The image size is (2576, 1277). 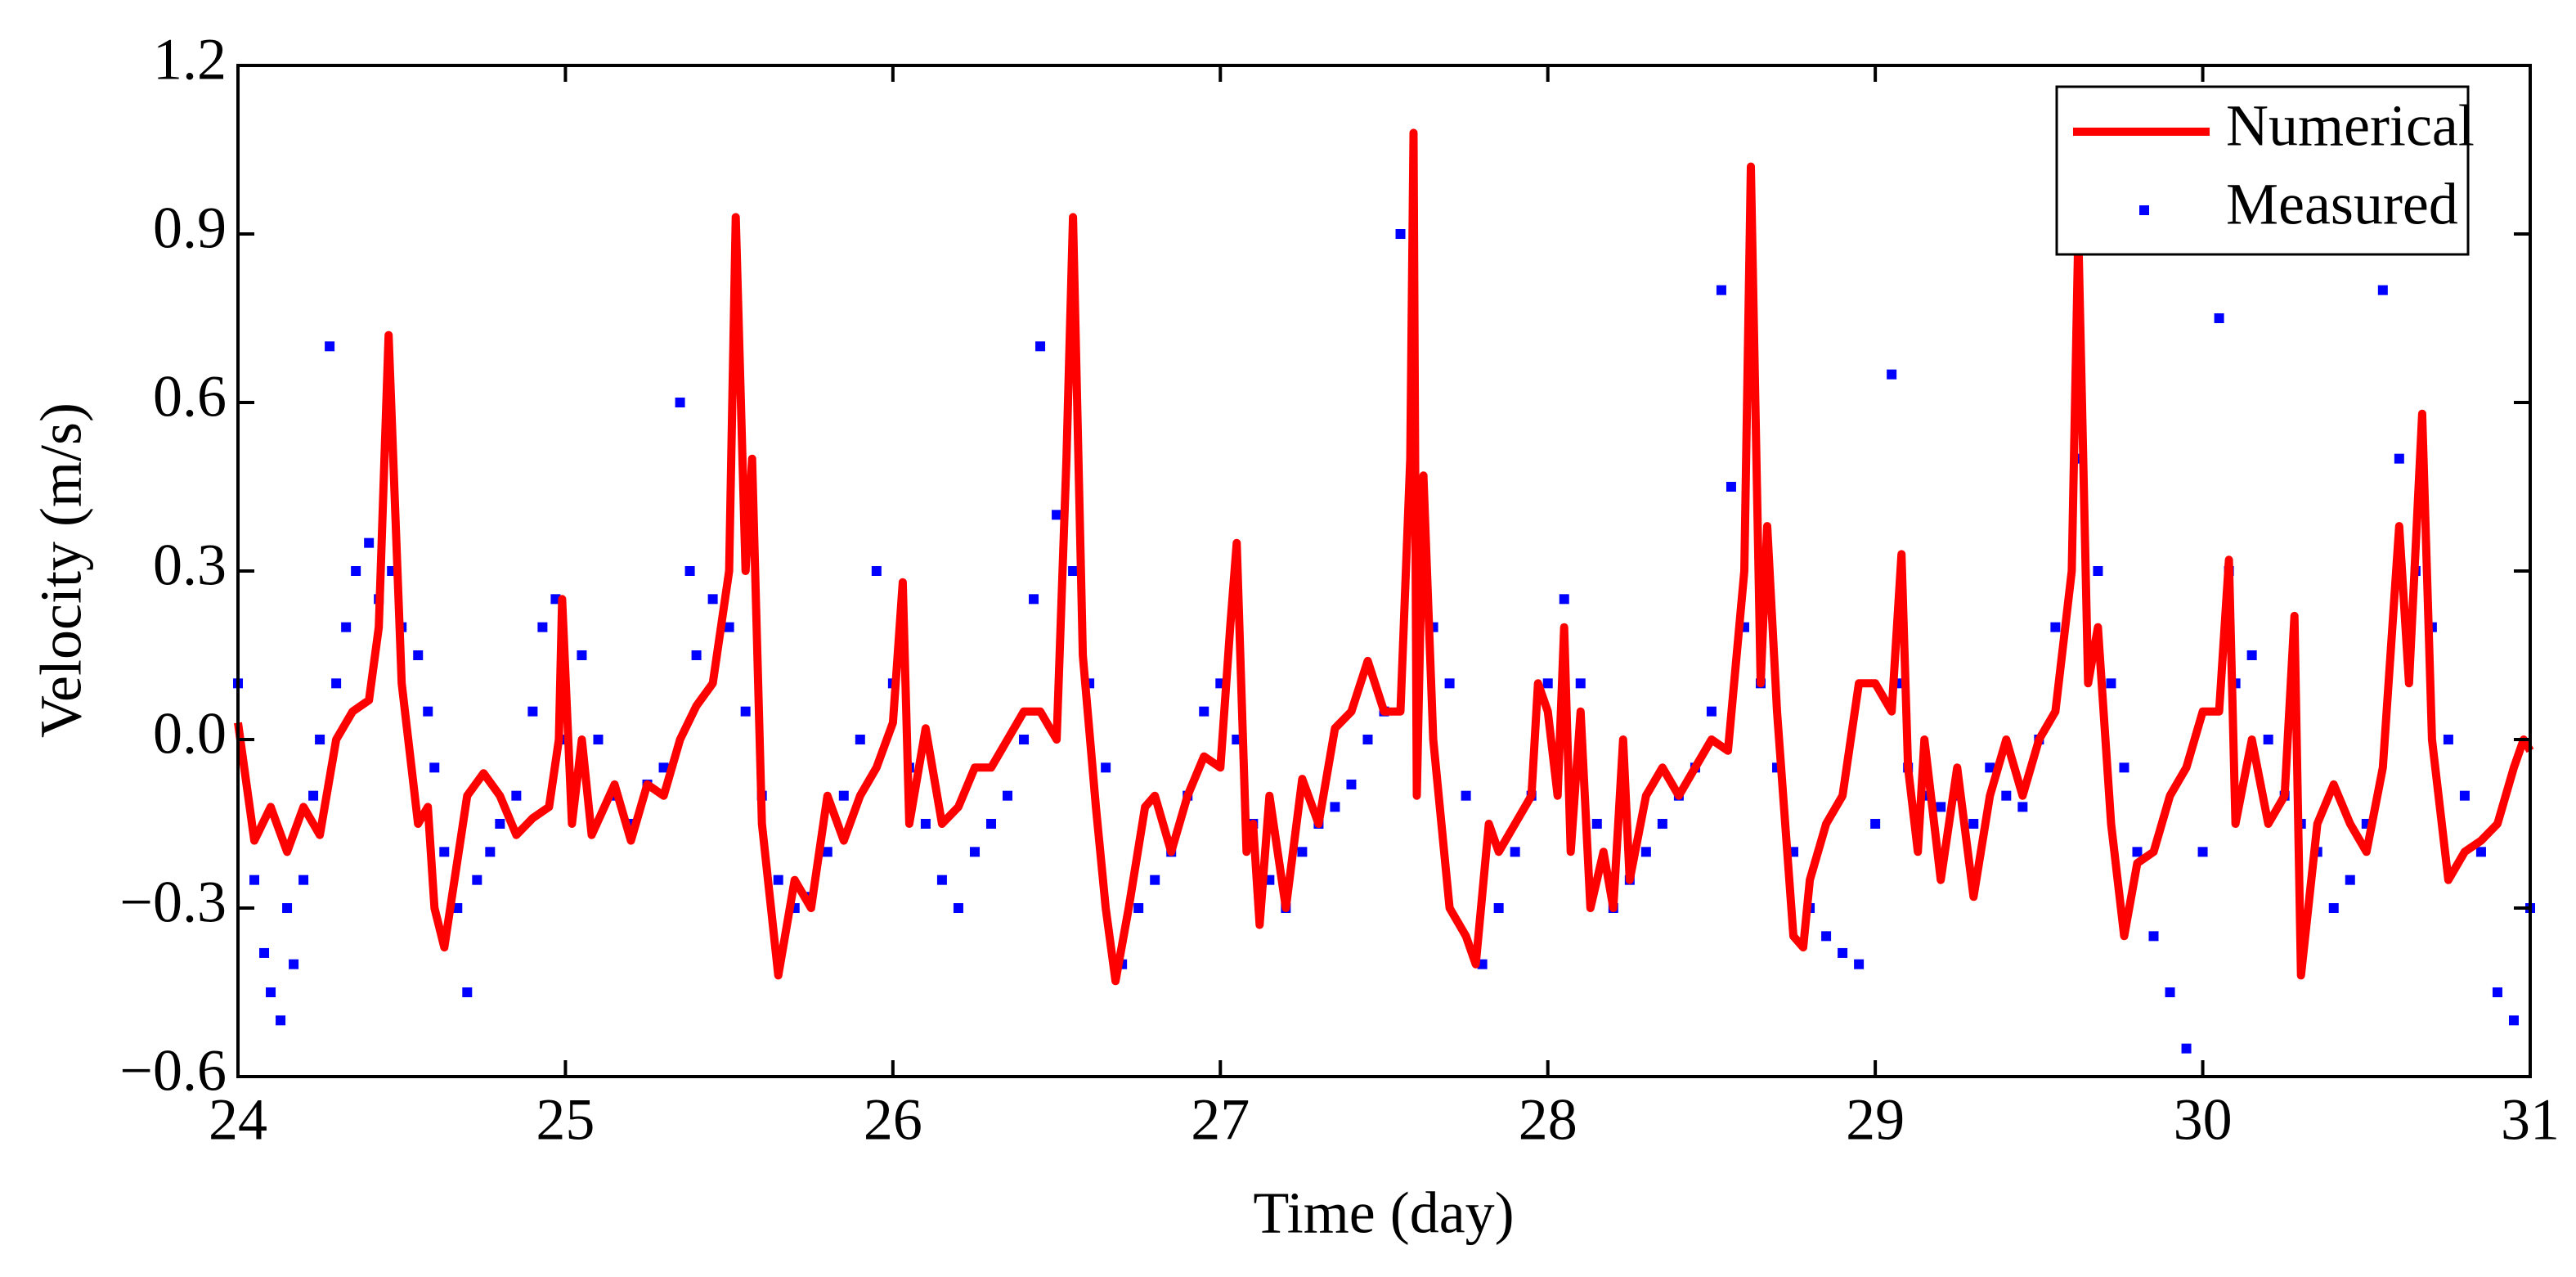 I want to click on x-axis-label: Time (day), so click(x=1383, y=1213).